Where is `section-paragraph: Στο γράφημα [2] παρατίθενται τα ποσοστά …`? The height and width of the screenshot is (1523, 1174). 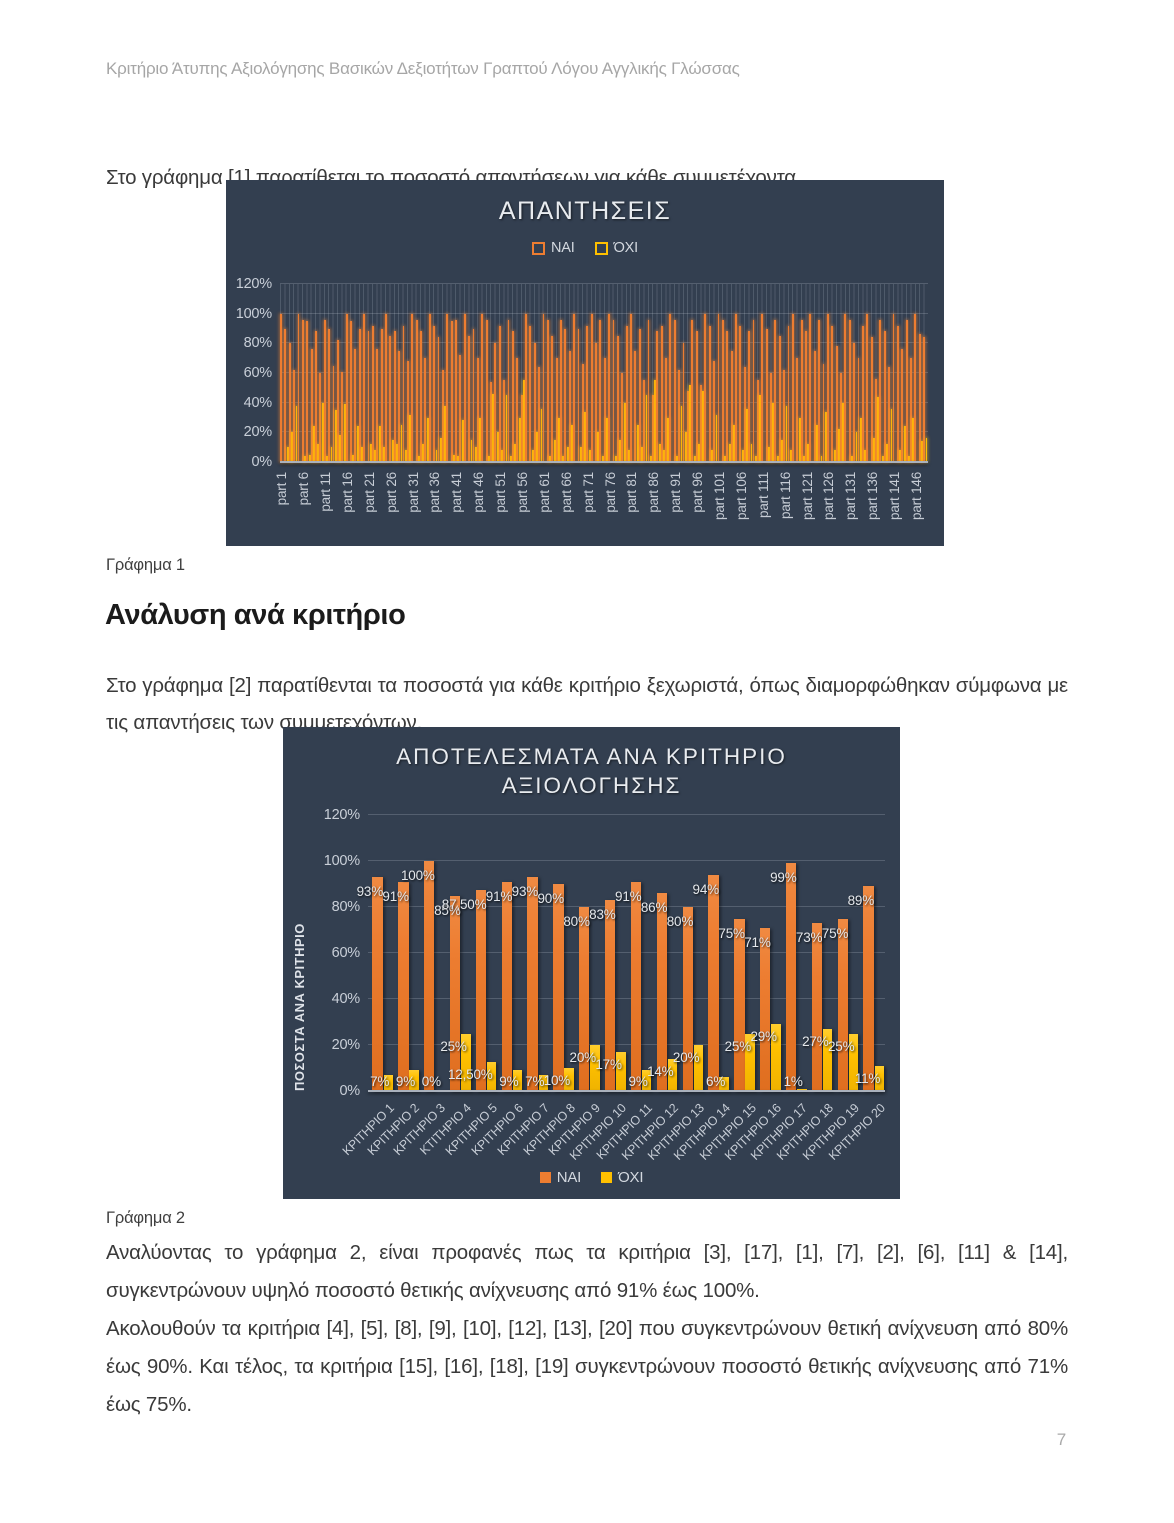
section-paragraph: Στο γράφημα [2] παρατίθενται τα ποσοστά … is located at coordinates (587, 703).